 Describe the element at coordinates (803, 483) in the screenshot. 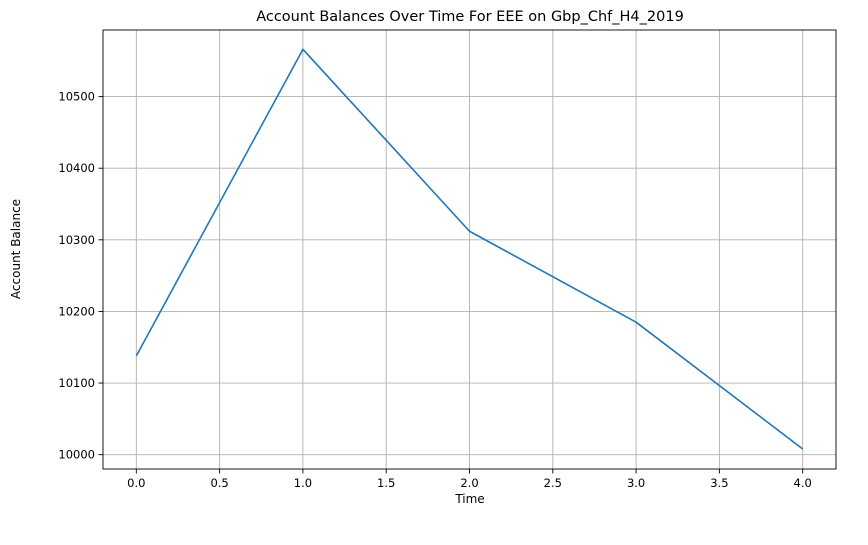

I see `x-tick-label: 4.0` at that location.